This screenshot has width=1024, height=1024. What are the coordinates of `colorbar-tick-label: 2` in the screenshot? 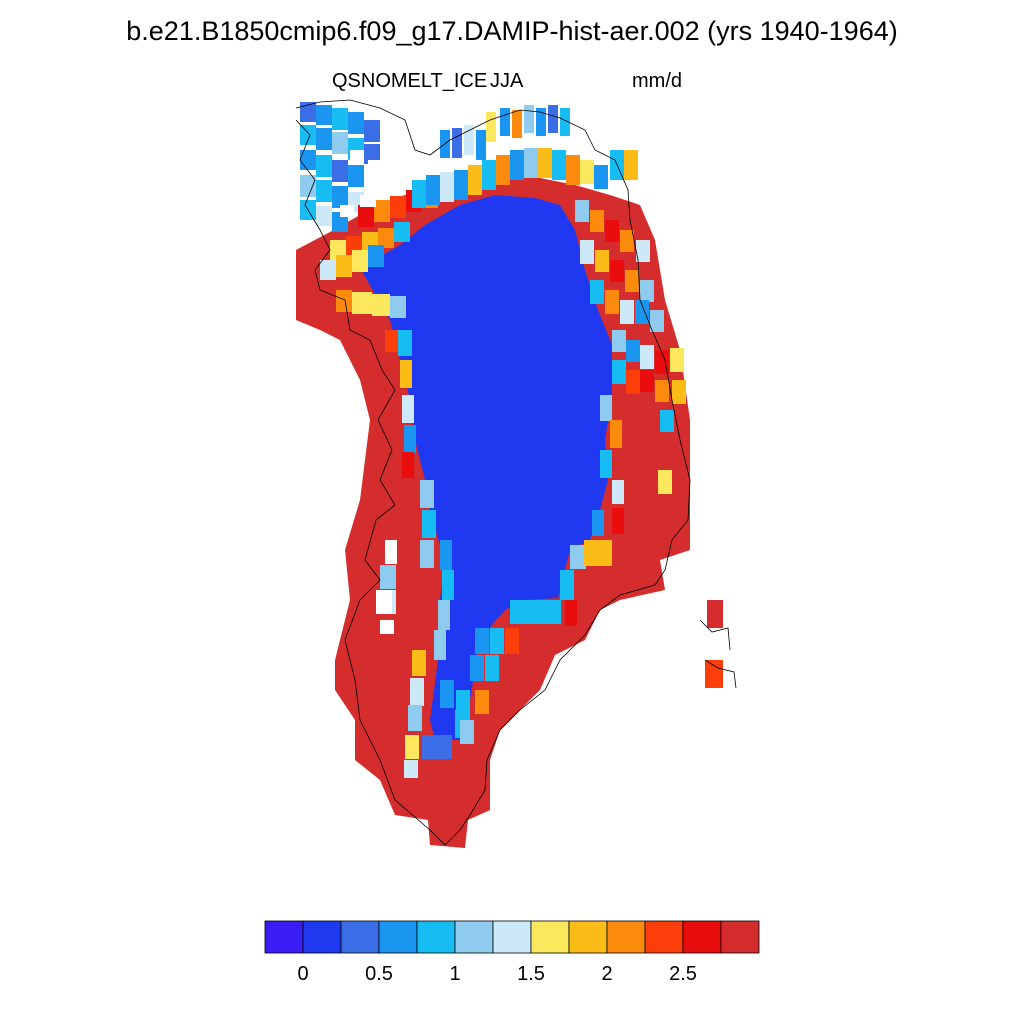 It's located at (606, 974).